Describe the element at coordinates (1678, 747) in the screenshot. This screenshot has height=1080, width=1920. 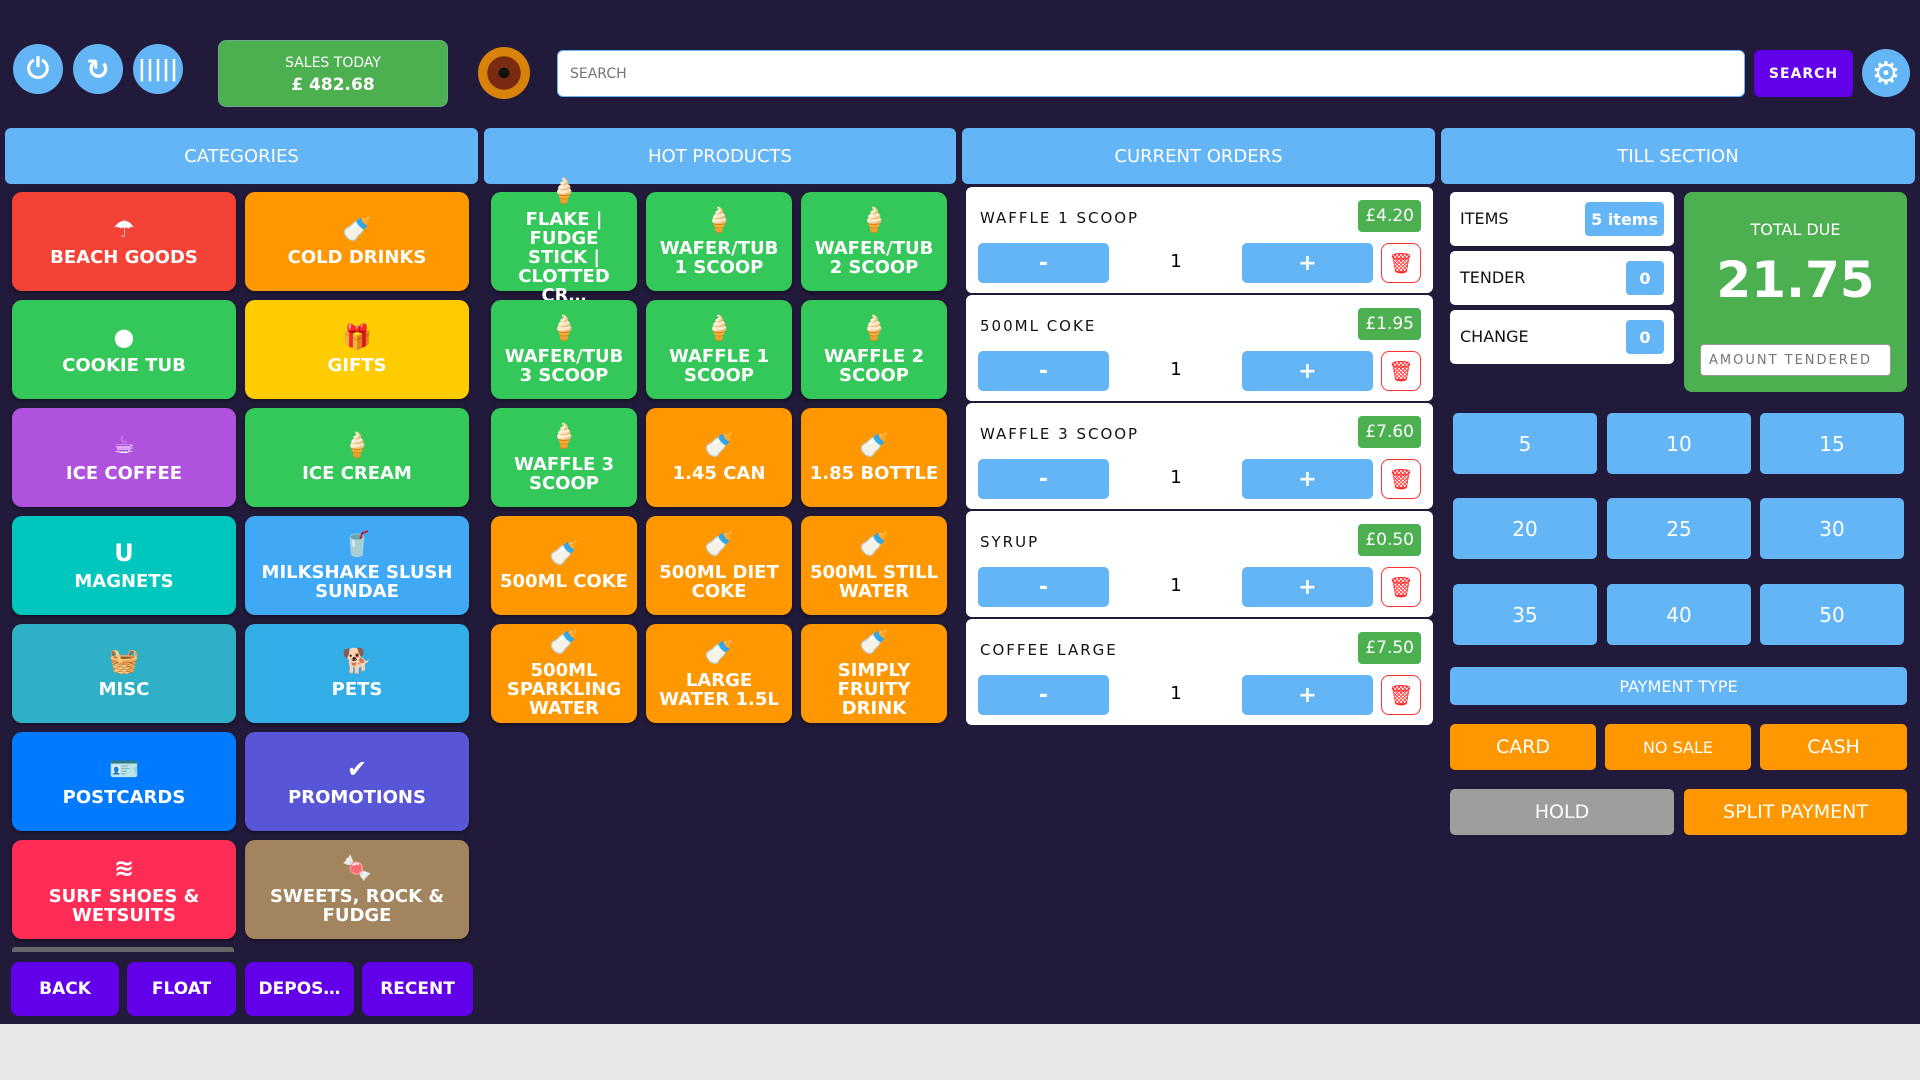
I see `no-sale-button: NO SALE` at that location.